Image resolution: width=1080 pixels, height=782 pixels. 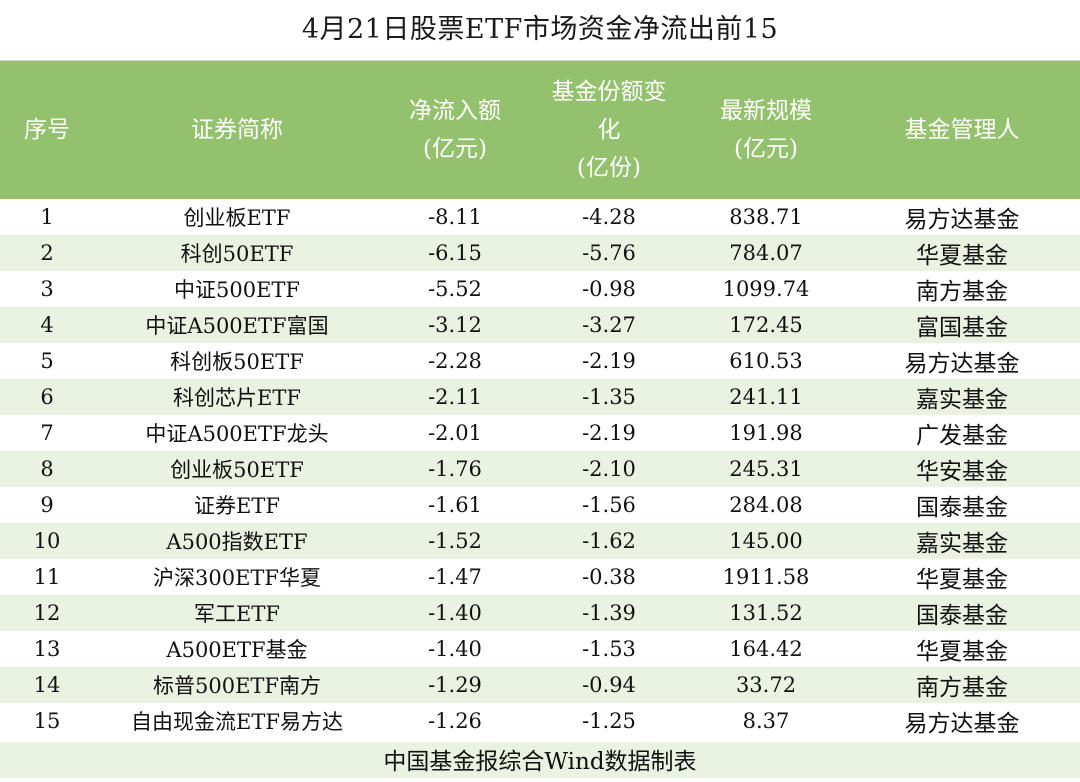 What do you see at coordinates (455, 685) in the screenshot?
I see `cell-net-inflow: -1.29` at bounding box center [455, 685].